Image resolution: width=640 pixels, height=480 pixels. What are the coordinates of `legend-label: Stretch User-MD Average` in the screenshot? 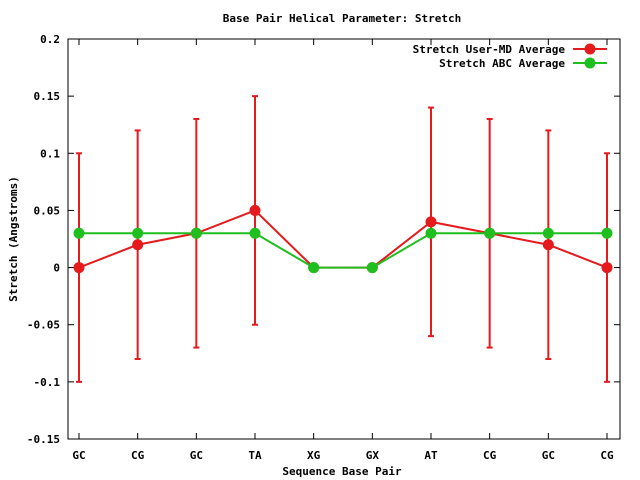 It's located at (489, 49).